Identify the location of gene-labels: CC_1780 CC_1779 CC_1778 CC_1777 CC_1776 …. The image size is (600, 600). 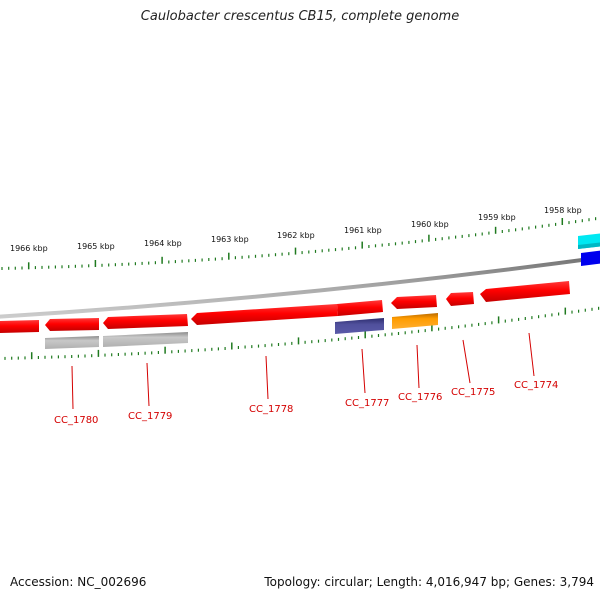
(306, 403).